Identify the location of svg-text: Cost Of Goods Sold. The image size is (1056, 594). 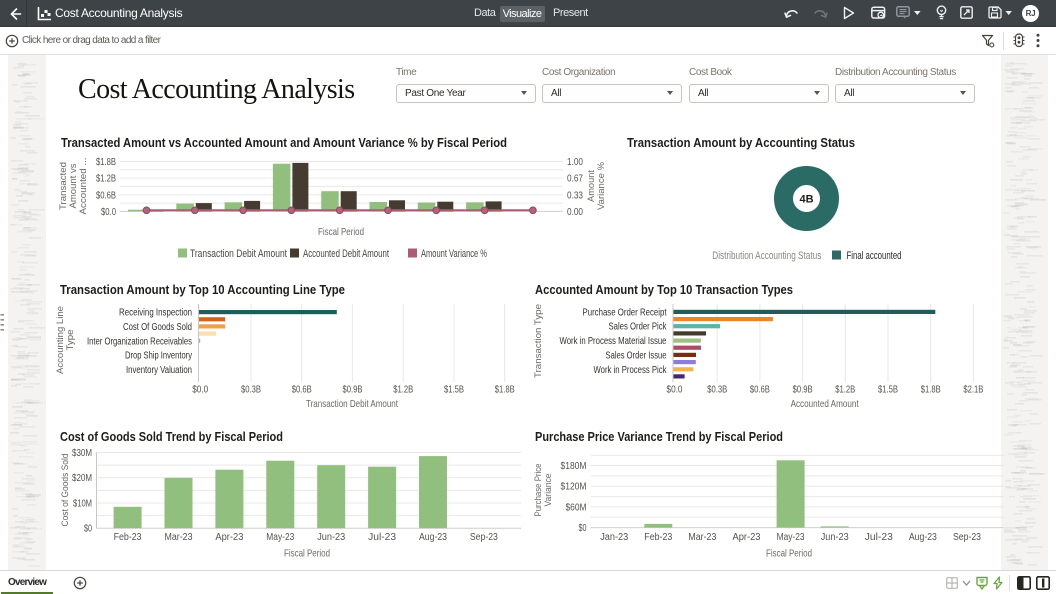
(157, 327).